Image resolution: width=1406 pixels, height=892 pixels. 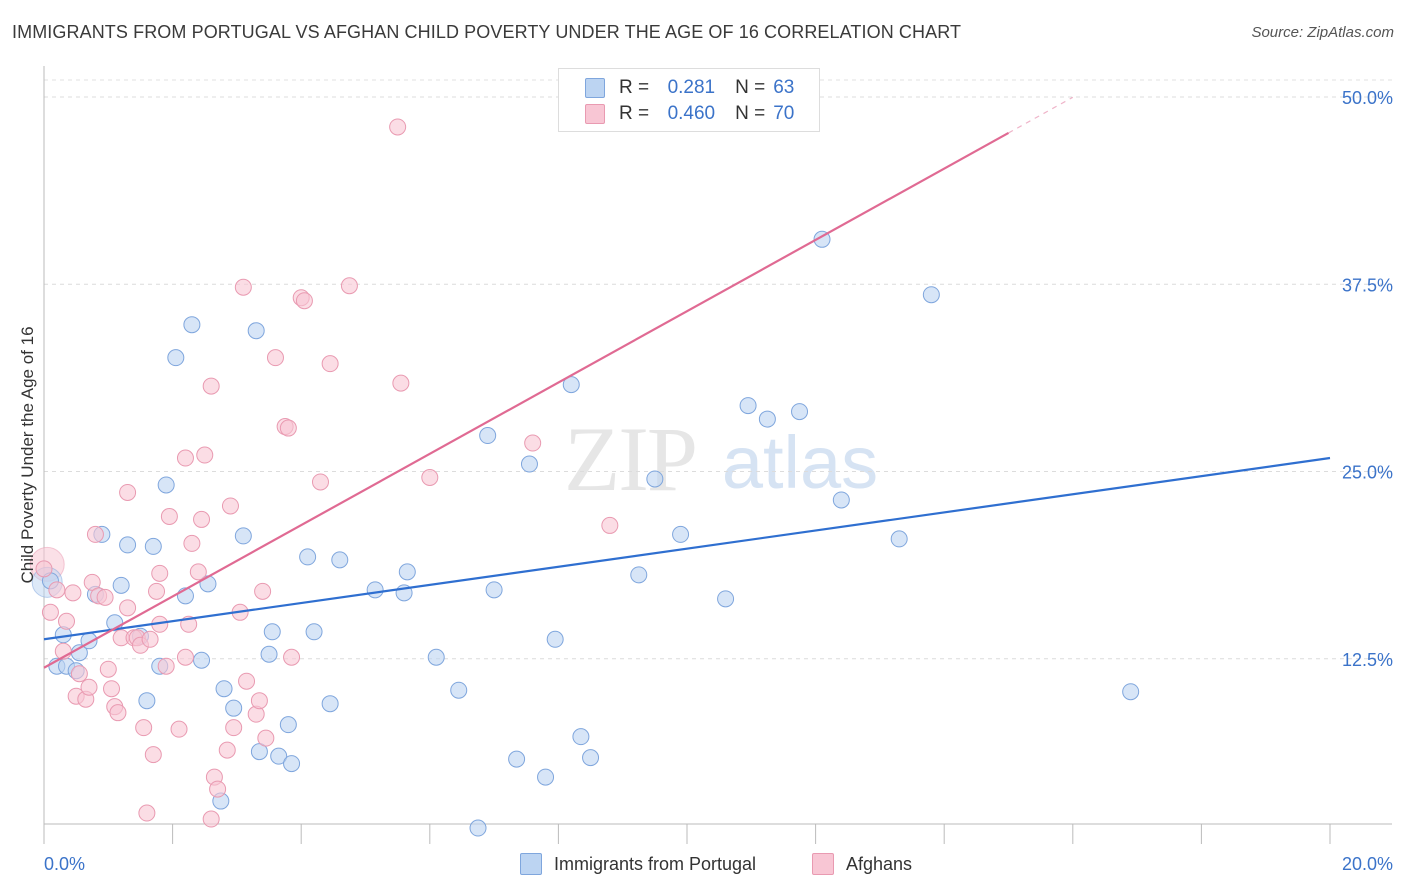 I want to click on bottom-legend-portugal: Immigrants from Portugal, so click(x=638, y=864).